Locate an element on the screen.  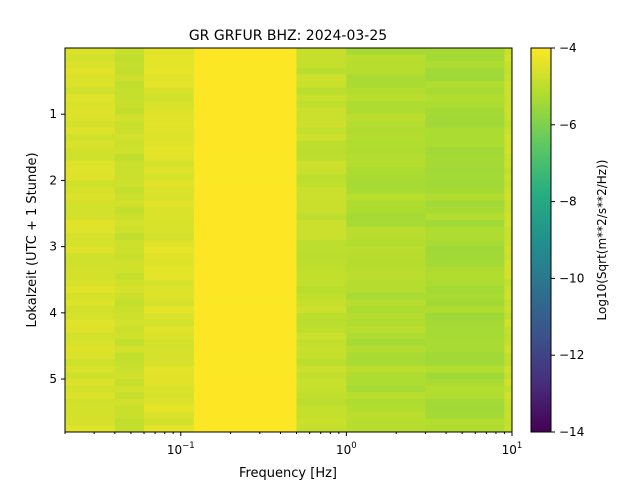
y-tick-label: 4 is located at coordinates (53, 313).